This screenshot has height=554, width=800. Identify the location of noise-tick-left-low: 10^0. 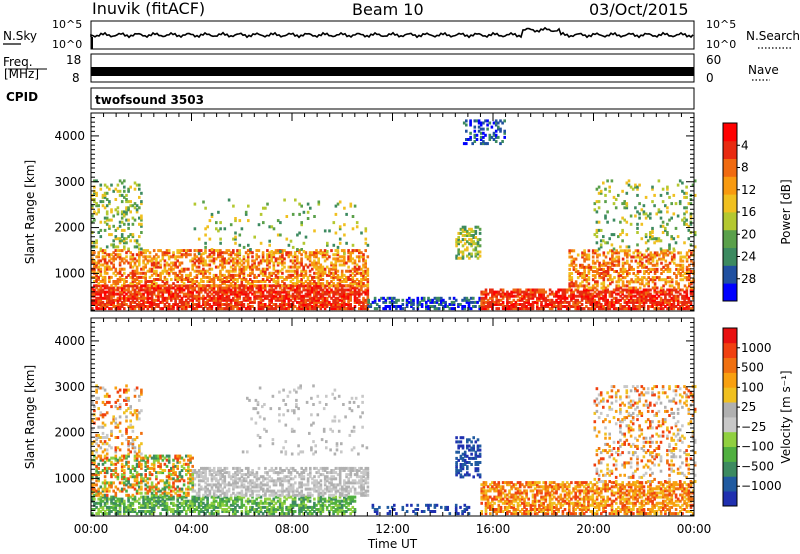
(67, 44).